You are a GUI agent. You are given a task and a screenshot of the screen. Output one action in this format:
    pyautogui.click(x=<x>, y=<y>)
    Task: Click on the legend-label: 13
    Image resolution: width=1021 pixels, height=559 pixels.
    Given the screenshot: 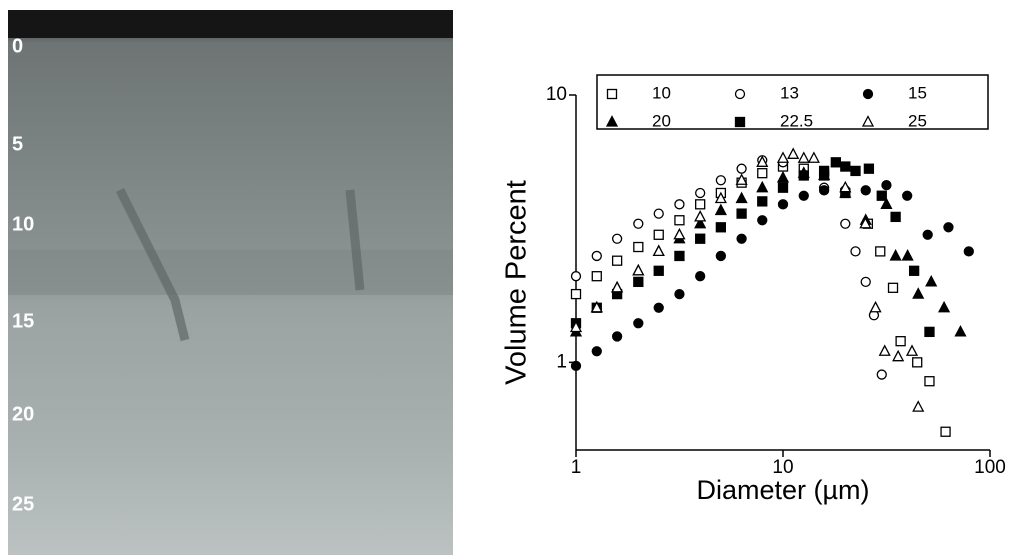 What is the action you would take?
    pyautogui.click(x=789, y=92)
    